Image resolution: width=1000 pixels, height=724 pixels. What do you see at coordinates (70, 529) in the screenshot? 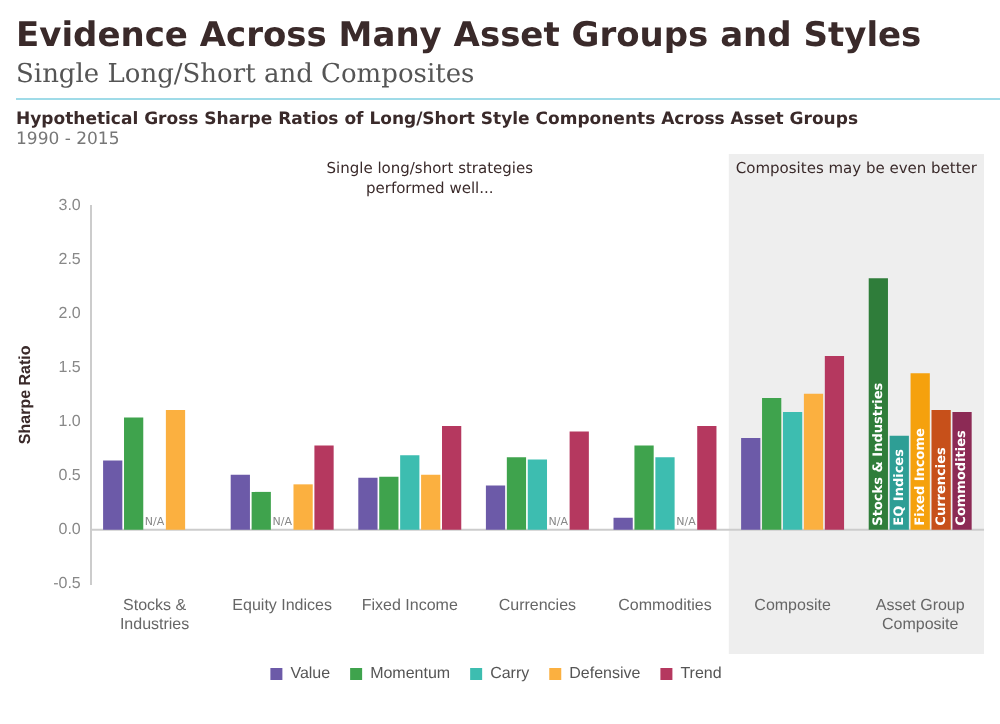
I see `y-tick-label: 0.0` at bounding box center [70, 529].